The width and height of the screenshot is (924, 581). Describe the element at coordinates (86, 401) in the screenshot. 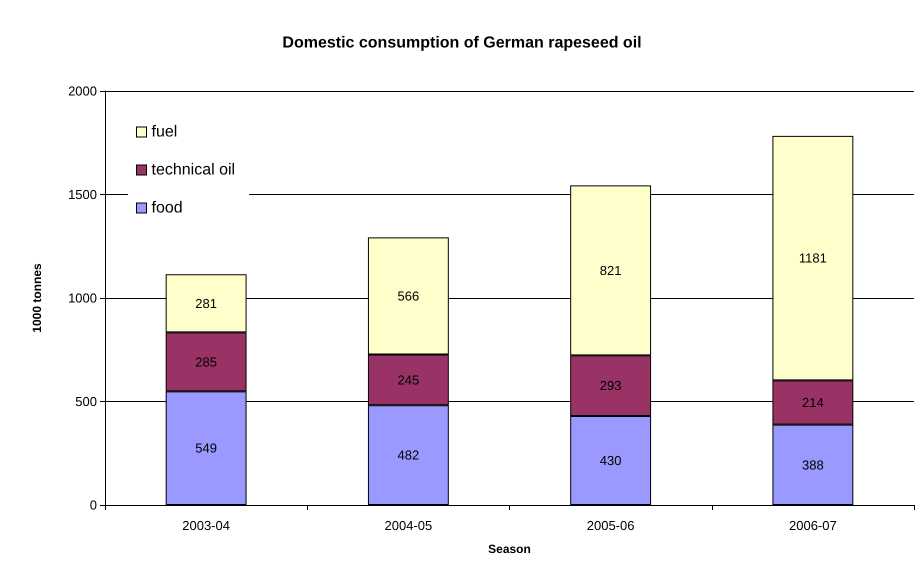

I see `y-tick-label: 500` at that location.